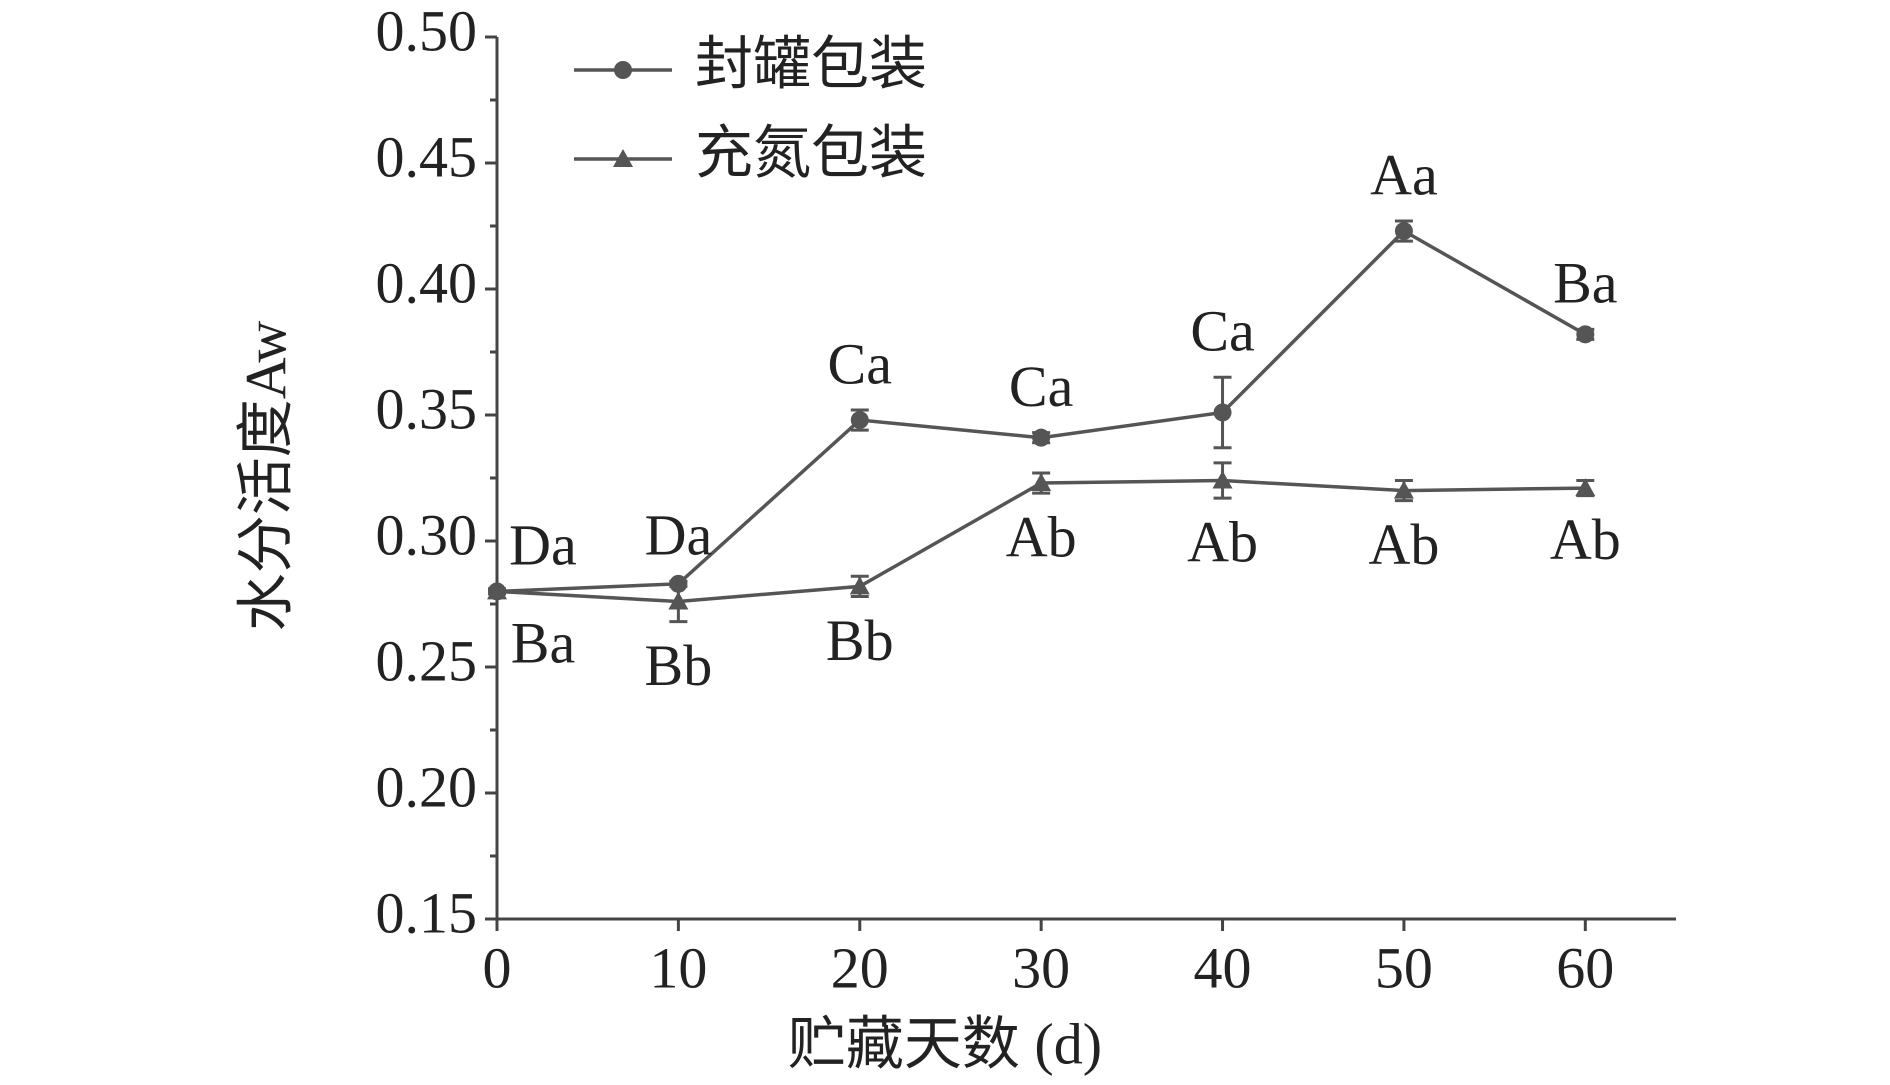 The image size is (1890, 1085). I want to click on x-axis-label: 贮藏天数 (d), so click(945, 1043).